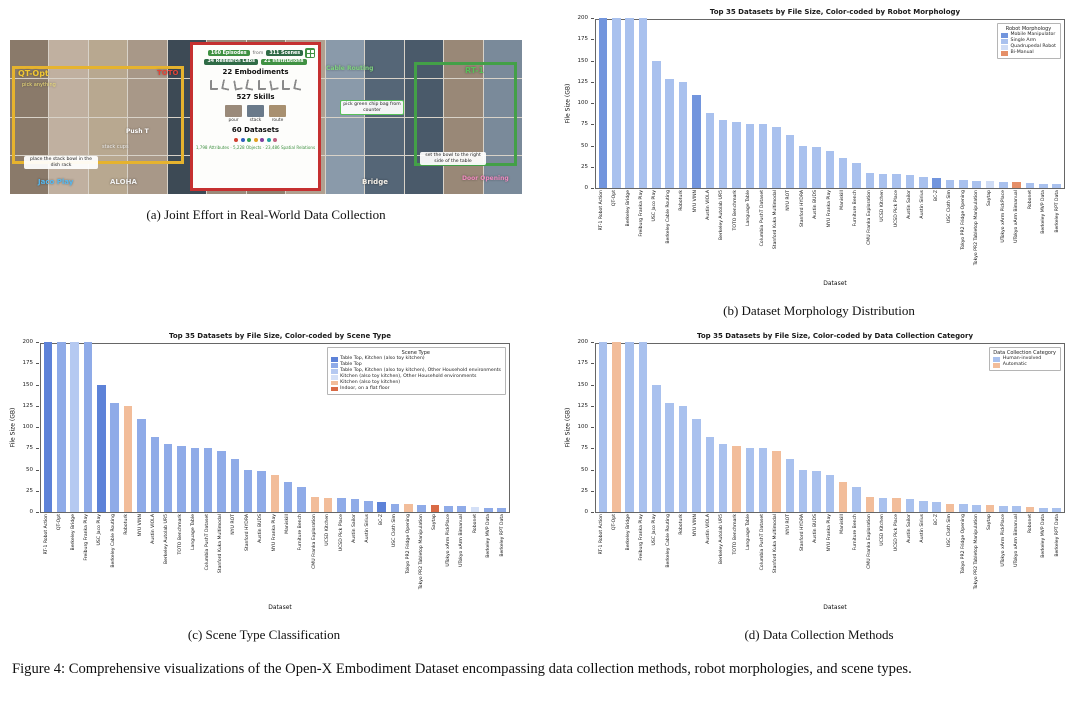 The height and width of the screenshot is (724, 1080). Describe the element at coordinates (601, 210) in the screenshot. I see `x-tick-label: RT-1 Robot Action` at that location.